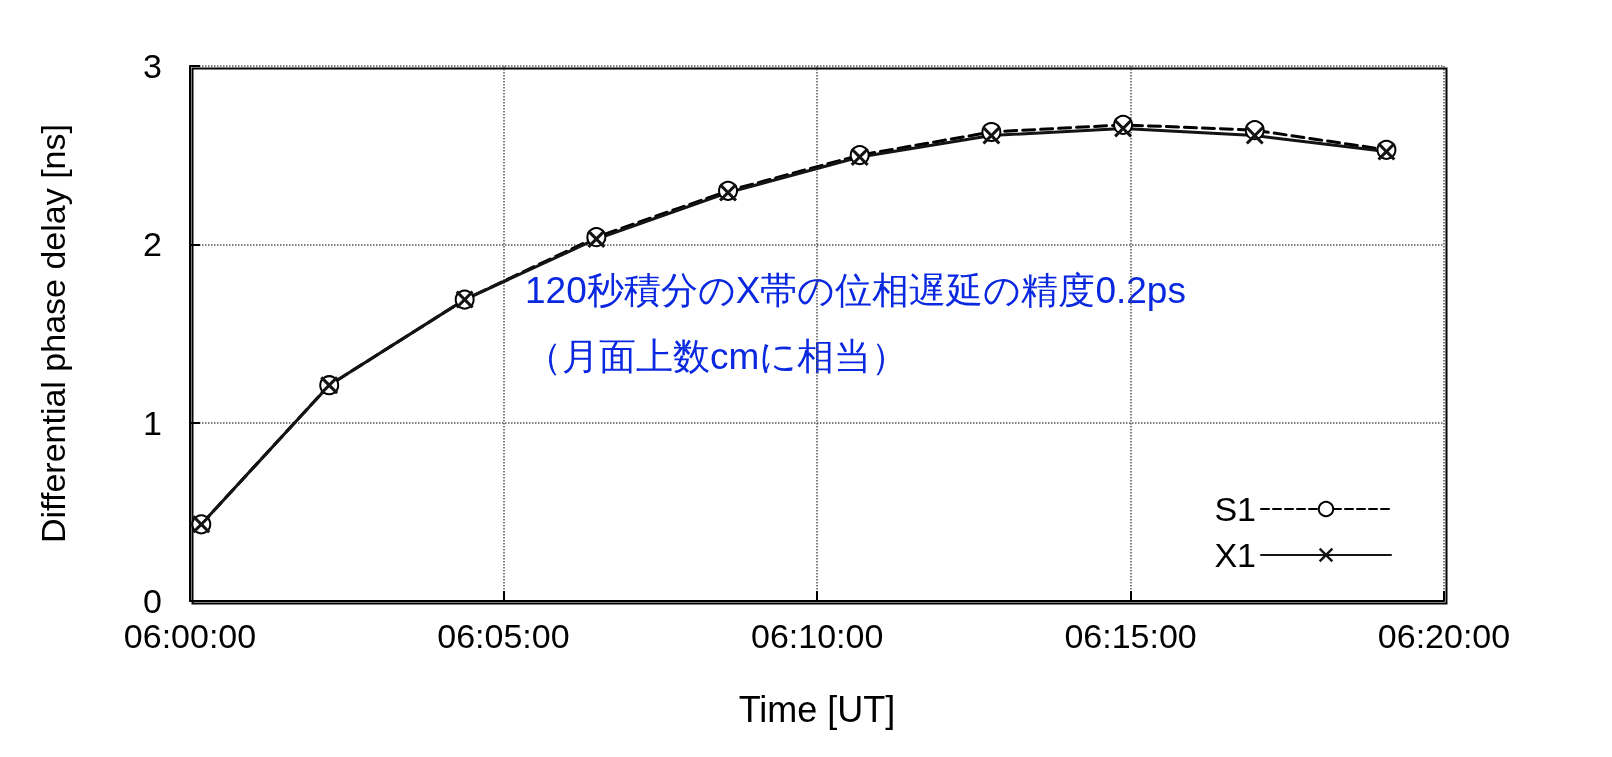 This screenshot has width=1612, height=757. Describe the element at coordinates (817, 709) in the screenshot. I see `x-axis-title: Time [UT]` at that location.